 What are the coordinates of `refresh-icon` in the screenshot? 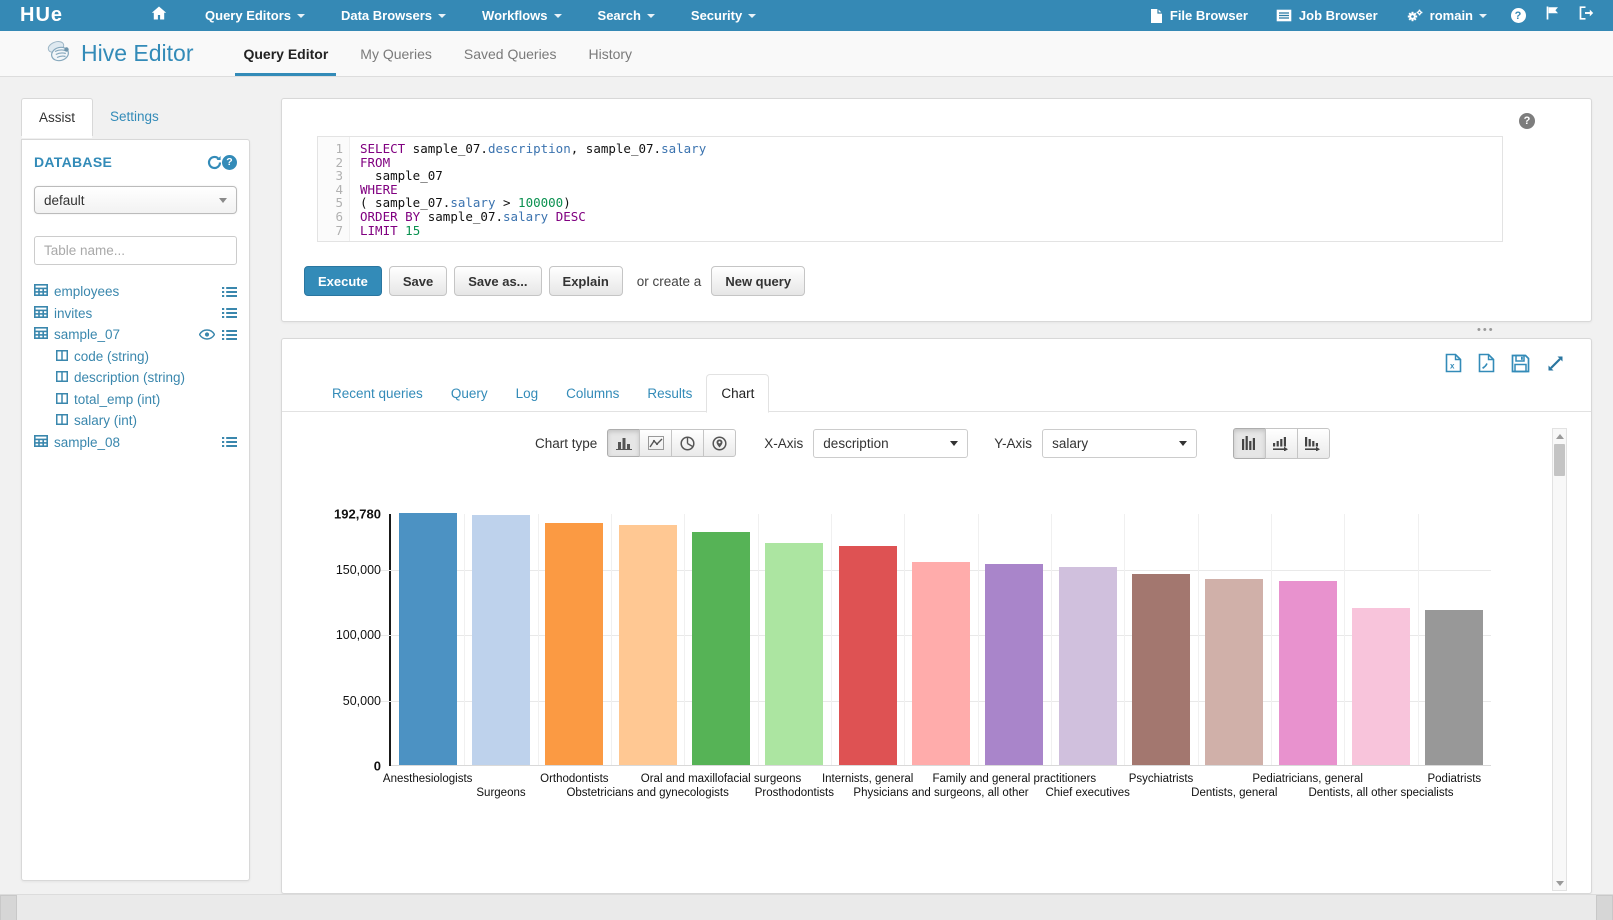 It's located at (214, 162).